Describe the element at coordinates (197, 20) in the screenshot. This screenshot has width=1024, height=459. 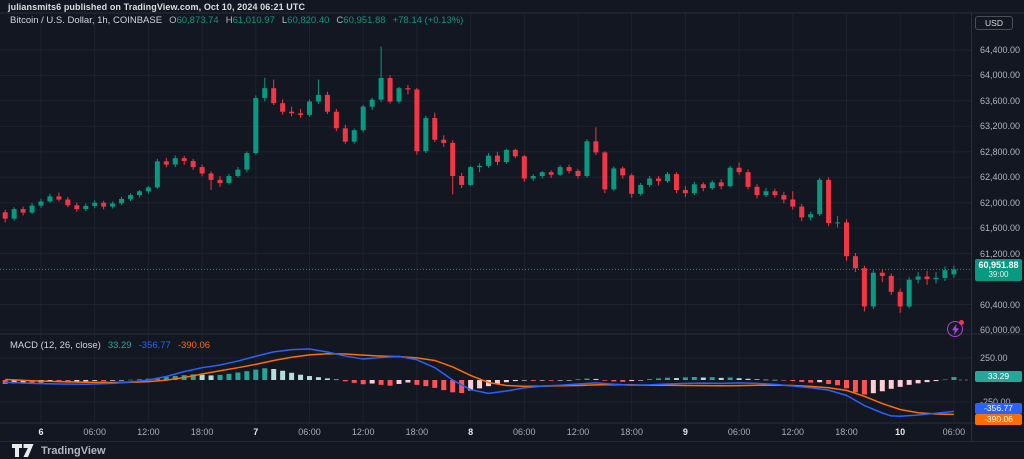
I see `open-value: 60,873.74` at that location.